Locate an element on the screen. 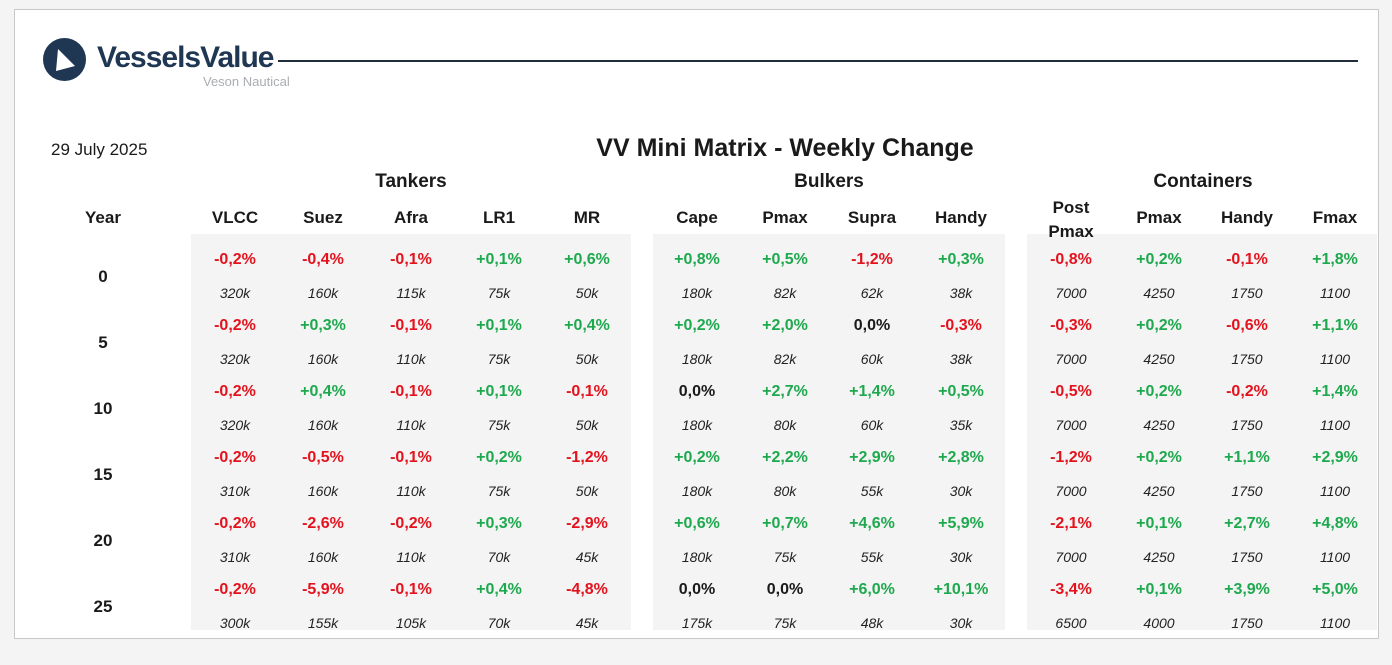 Image resolution: width=1392 pixels, height=665 pixels. weekly-change-cell: +2,0% is located at coordinates (785, 325).